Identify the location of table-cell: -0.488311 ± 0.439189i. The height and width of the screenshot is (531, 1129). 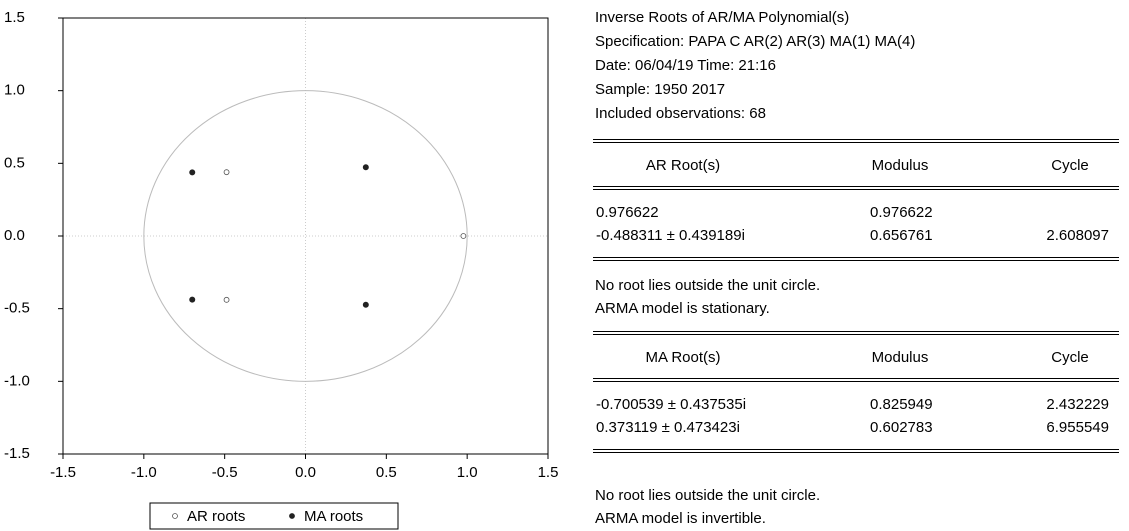
(670, 235).